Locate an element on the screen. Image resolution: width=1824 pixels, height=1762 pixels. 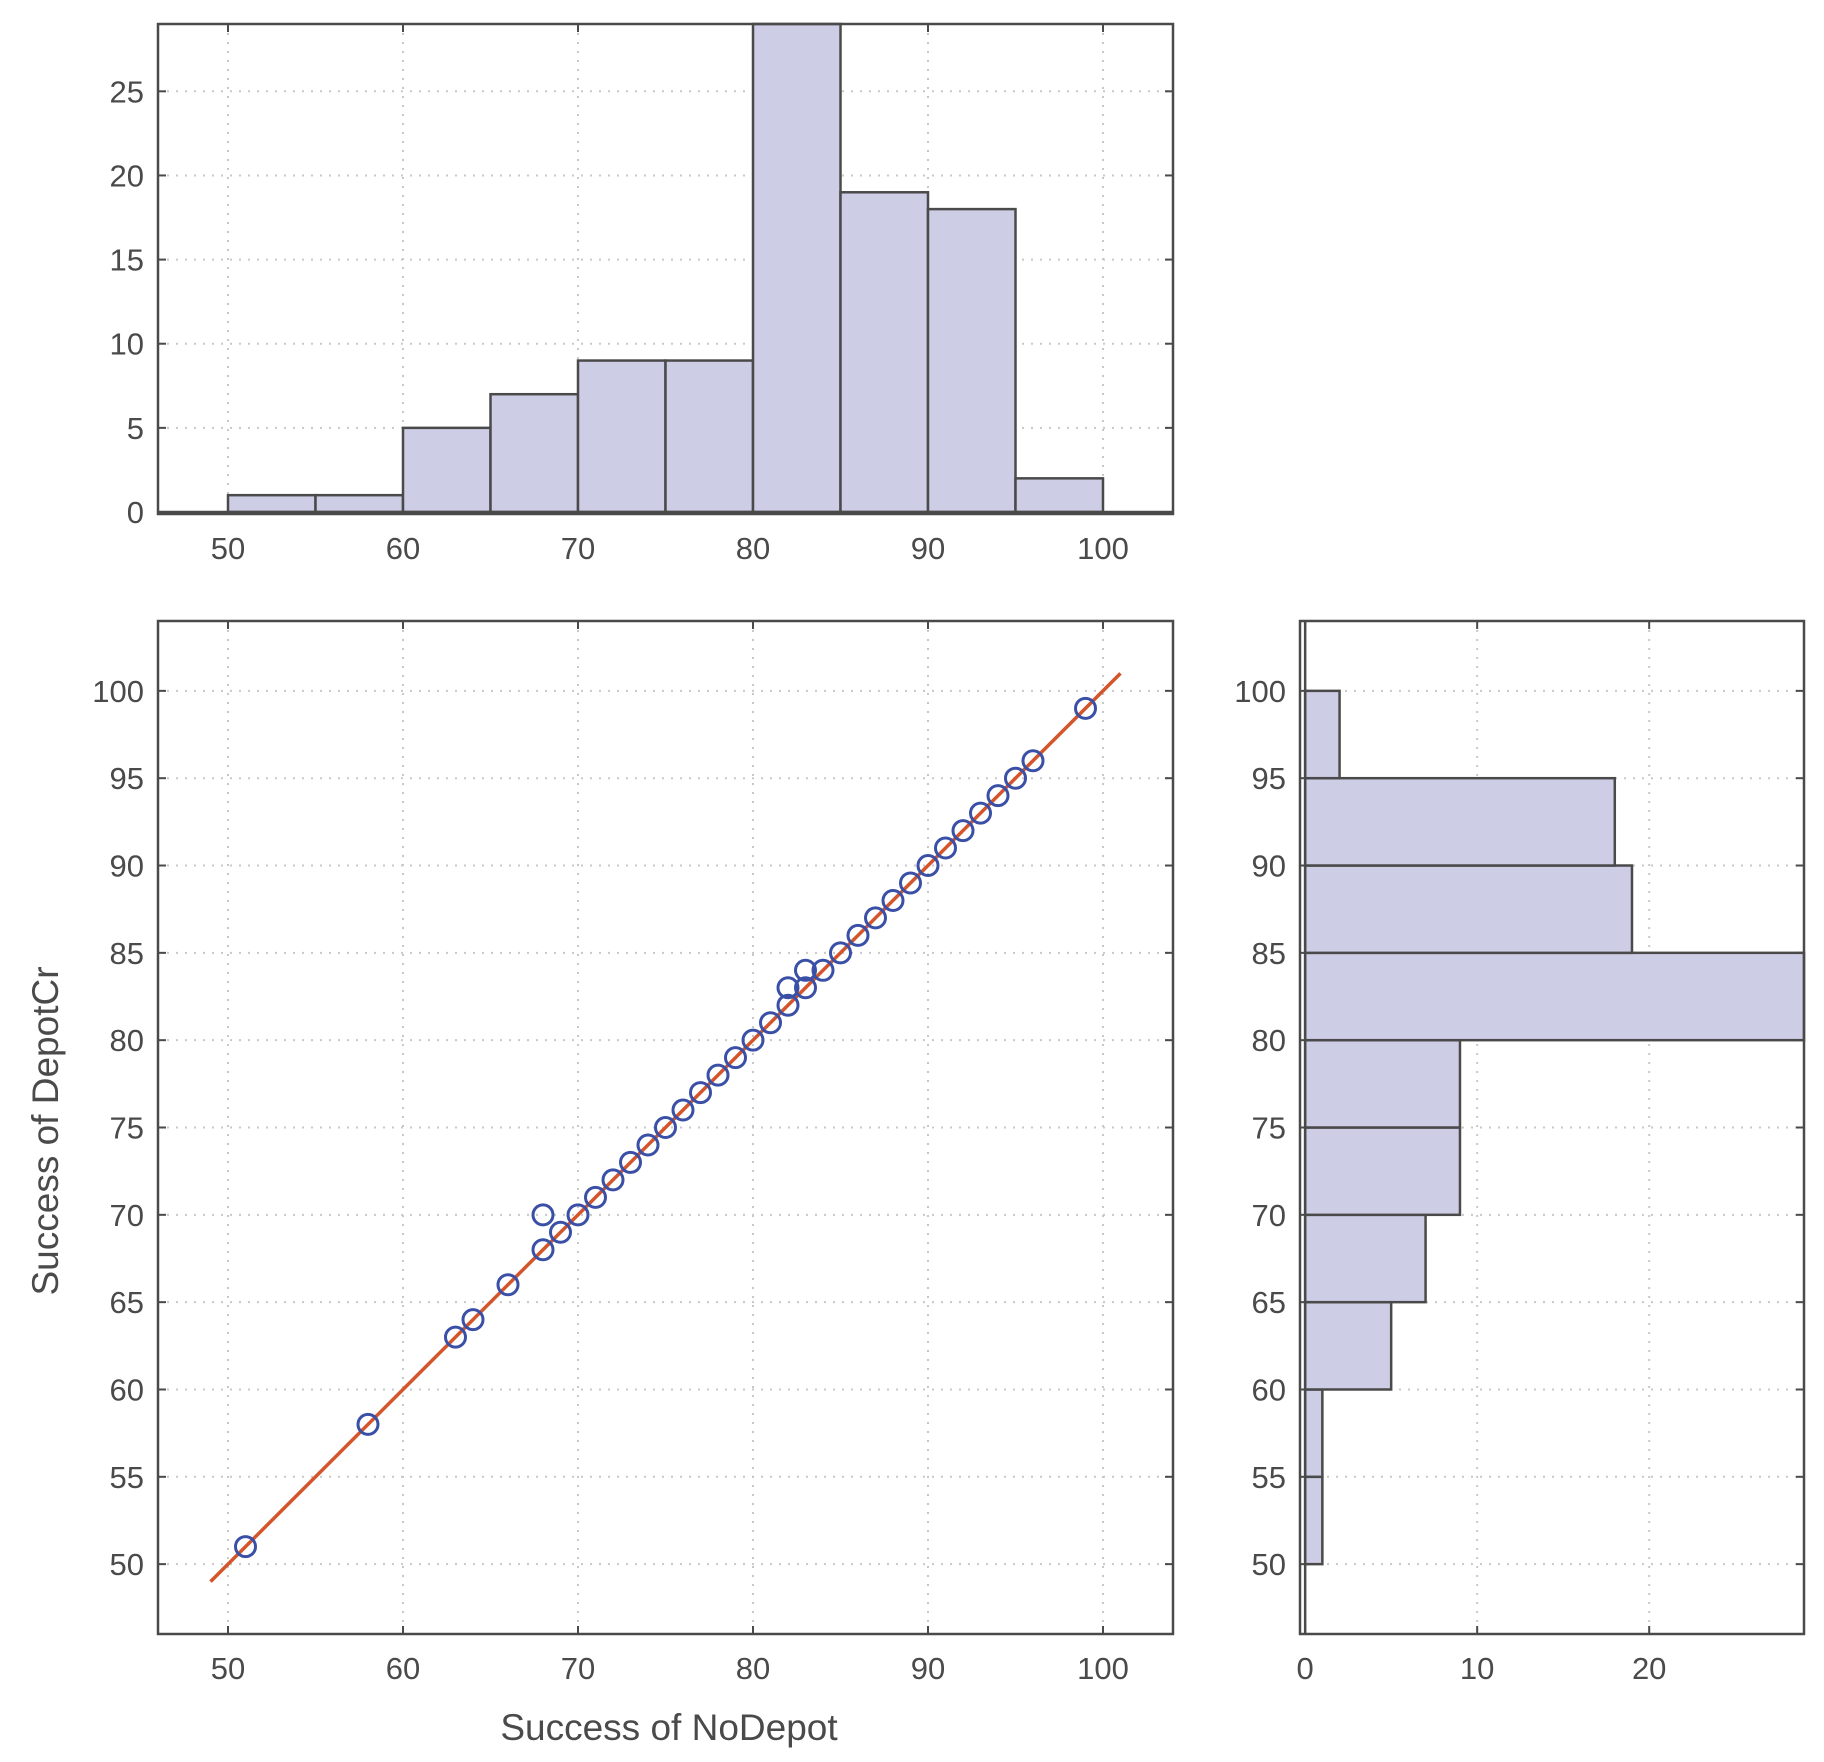
y-axis-title: Success of DepotCr is located at coordinates (45, 1130).